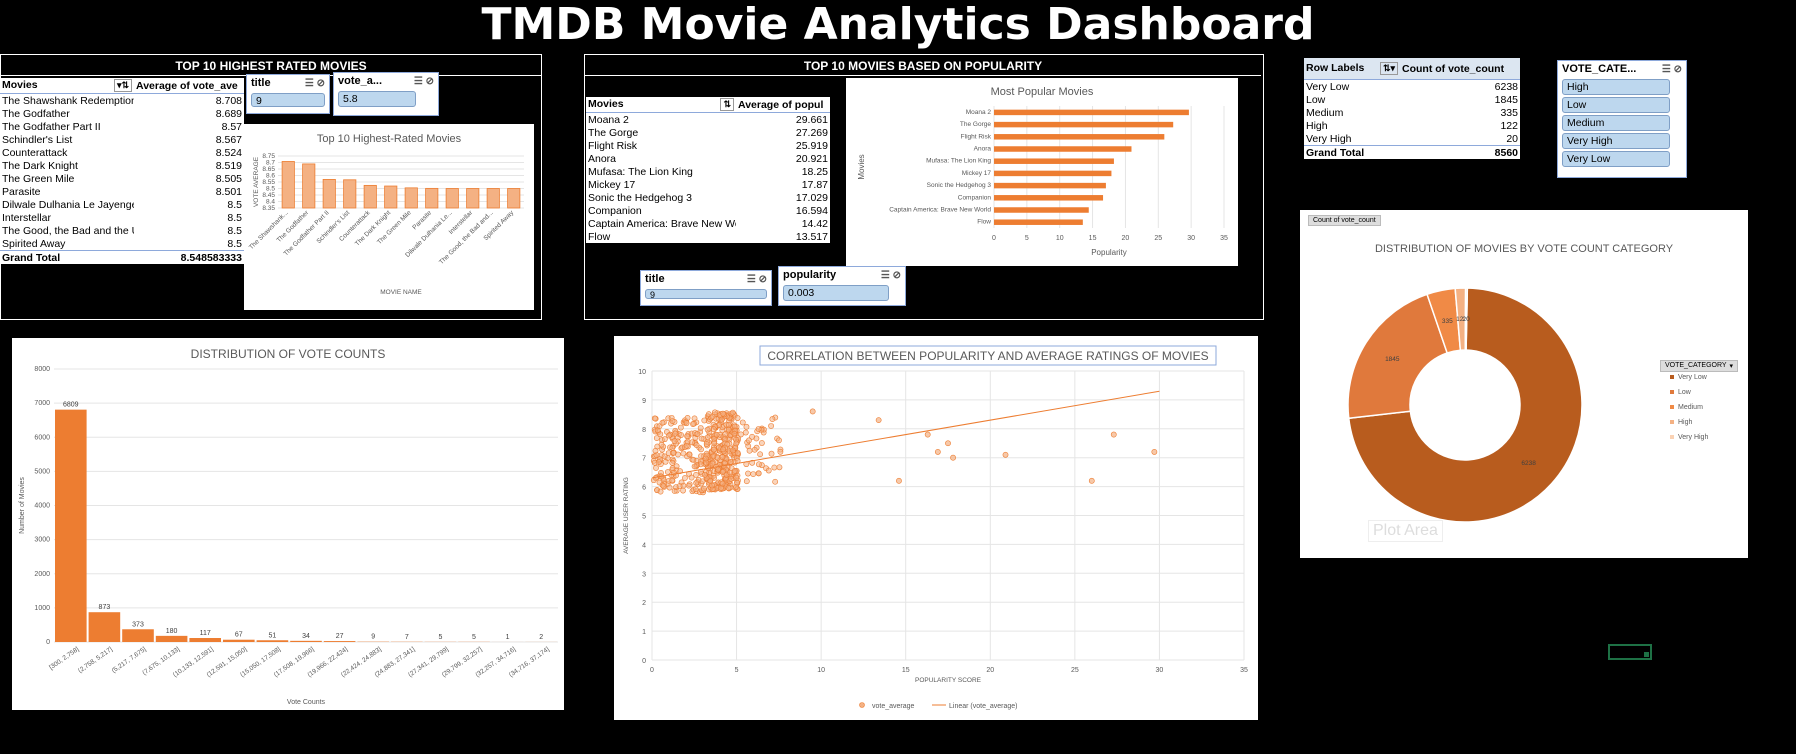 This screenshot has width=1796, height=754. What do you see at coordinates (613, 145) in the screenshot?
I see `movie-name-cell: Flight Risk` at bounding box center [613, 145].